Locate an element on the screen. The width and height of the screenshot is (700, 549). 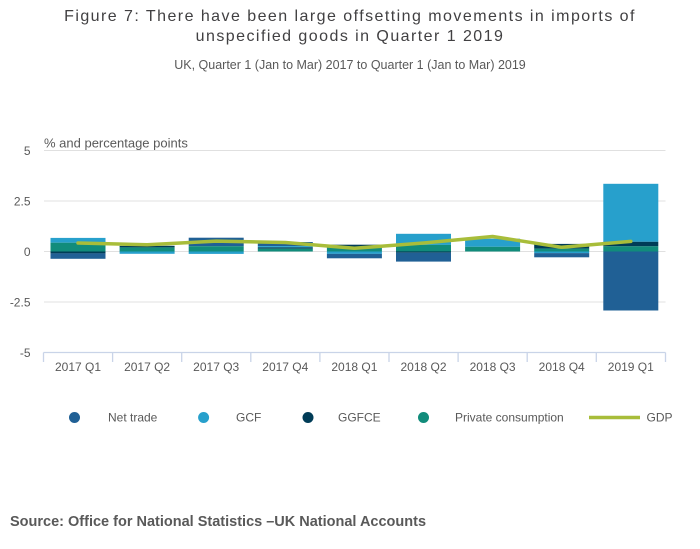
svg-text: 2017 Q2 is located at coordinates (147, 367).